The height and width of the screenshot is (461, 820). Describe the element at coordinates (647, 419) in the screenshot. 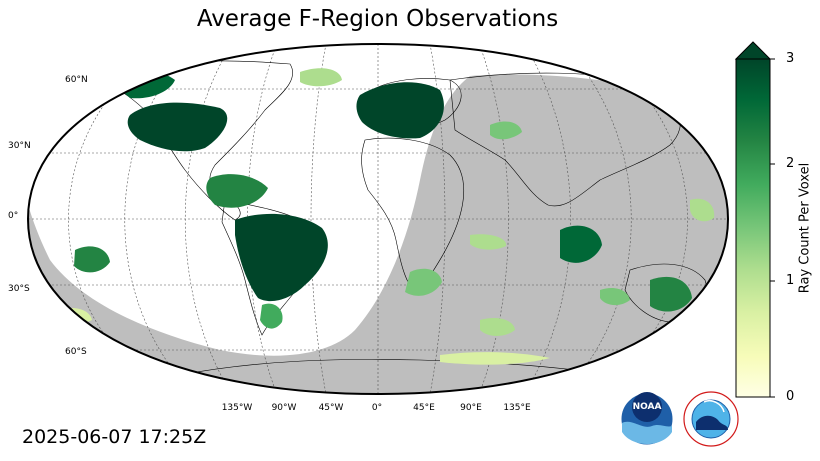

I see `noaa-logo: NOAA` at that location.